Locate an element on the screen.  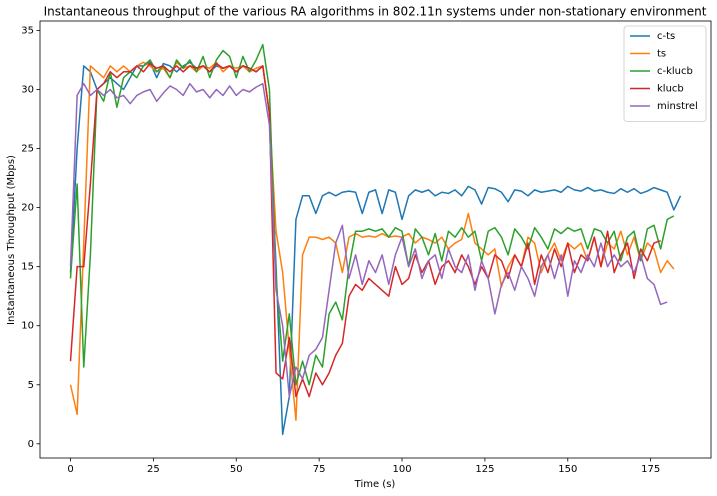
x-tick-label: 175 is located at coordinates (650, 469).